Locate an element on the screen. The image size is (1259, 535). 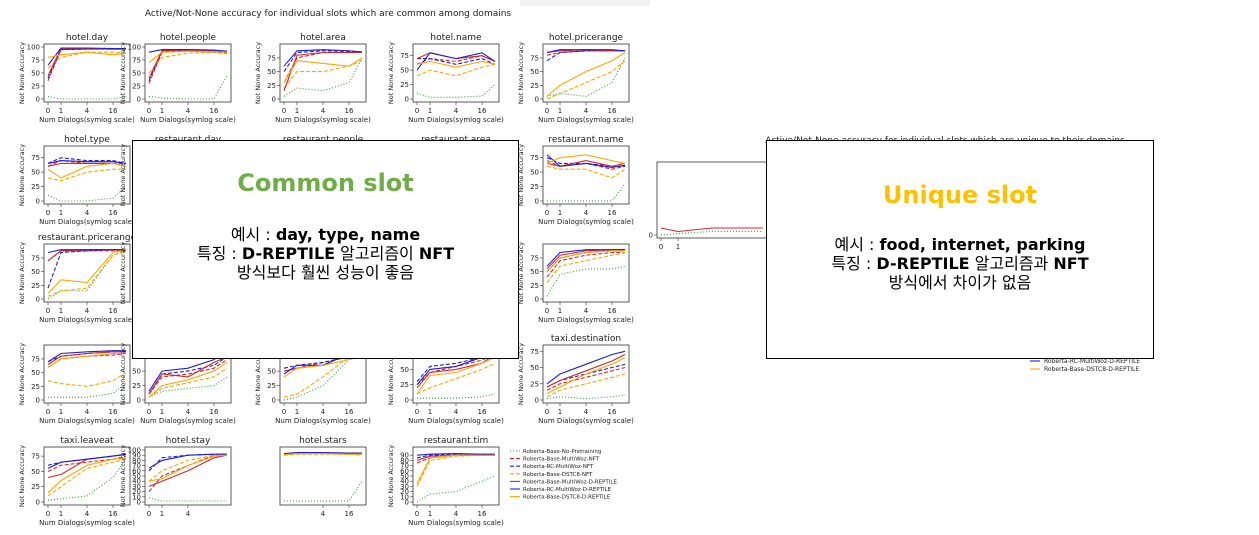
unique-slot-feature-line2: 방식에서 차이가 없음 is located at coordinates (960, 282).